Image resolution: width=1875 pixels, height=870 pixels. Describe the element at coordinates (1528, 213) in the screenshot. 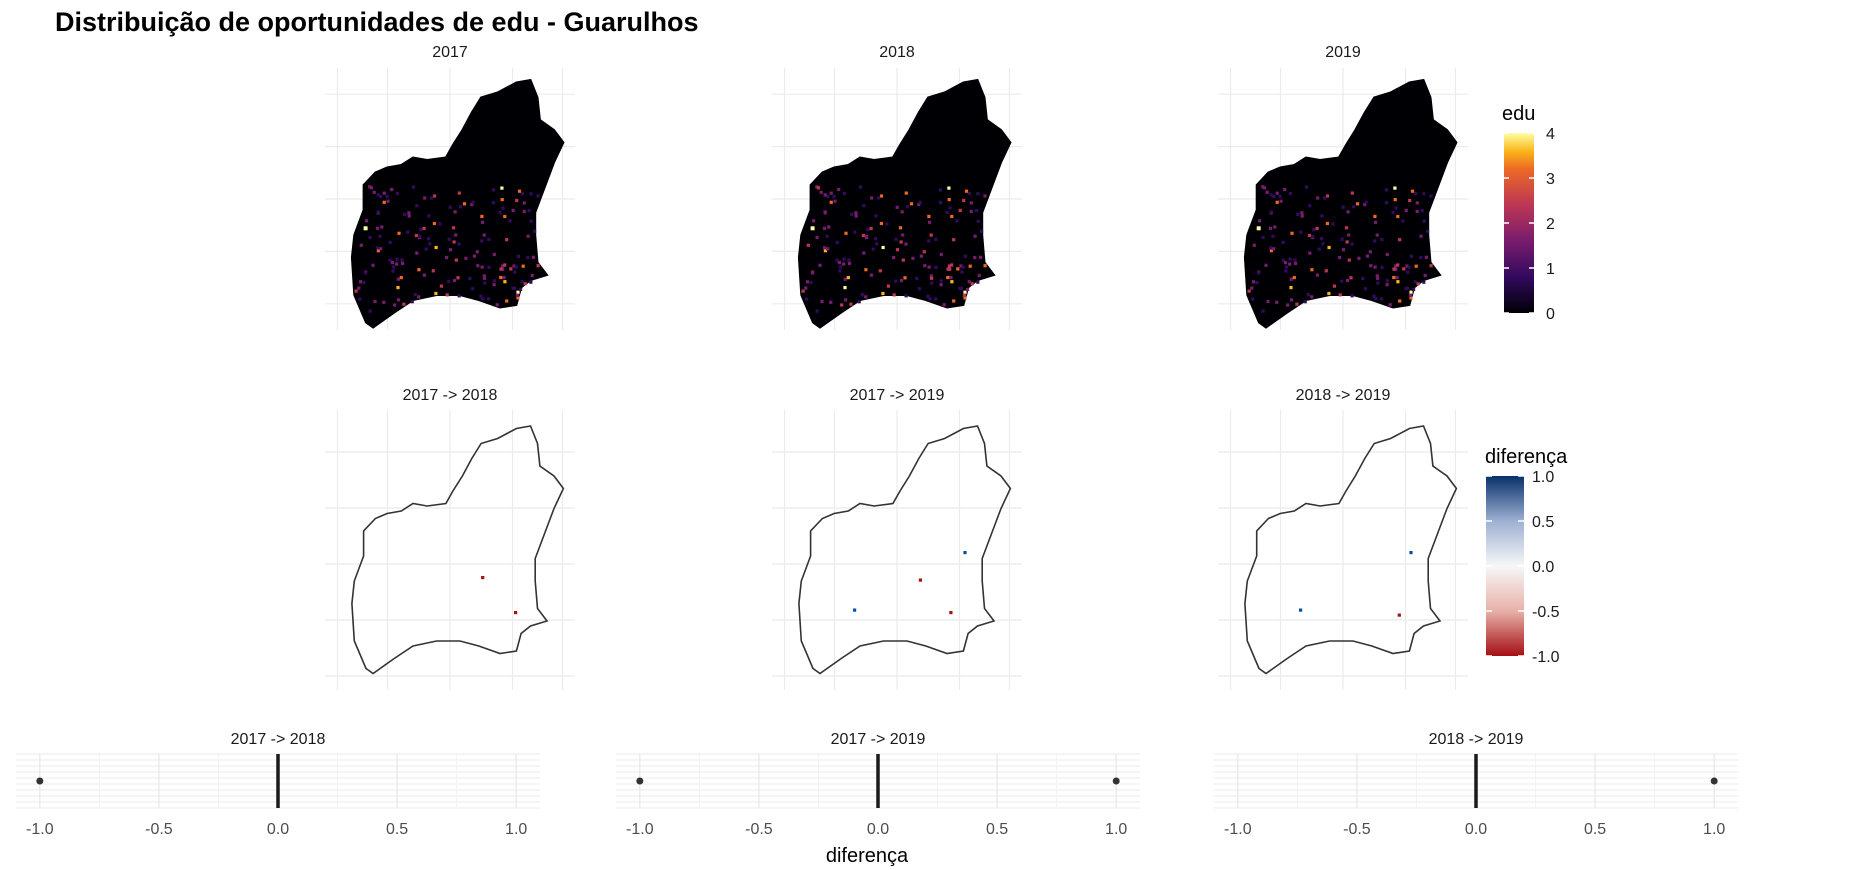

I see `edu-legend: edu 4 3 2 1 0` at that location.